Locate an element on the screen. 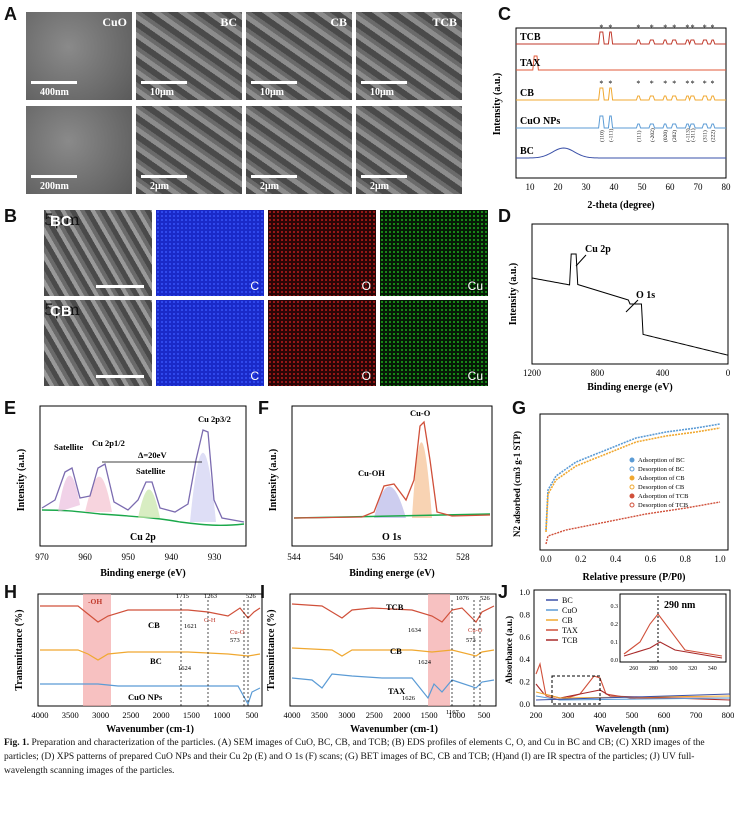 This screenshot has width=737, height=813. bet-legend-label: Desorption of TCB is located at coordinates (663, 505).